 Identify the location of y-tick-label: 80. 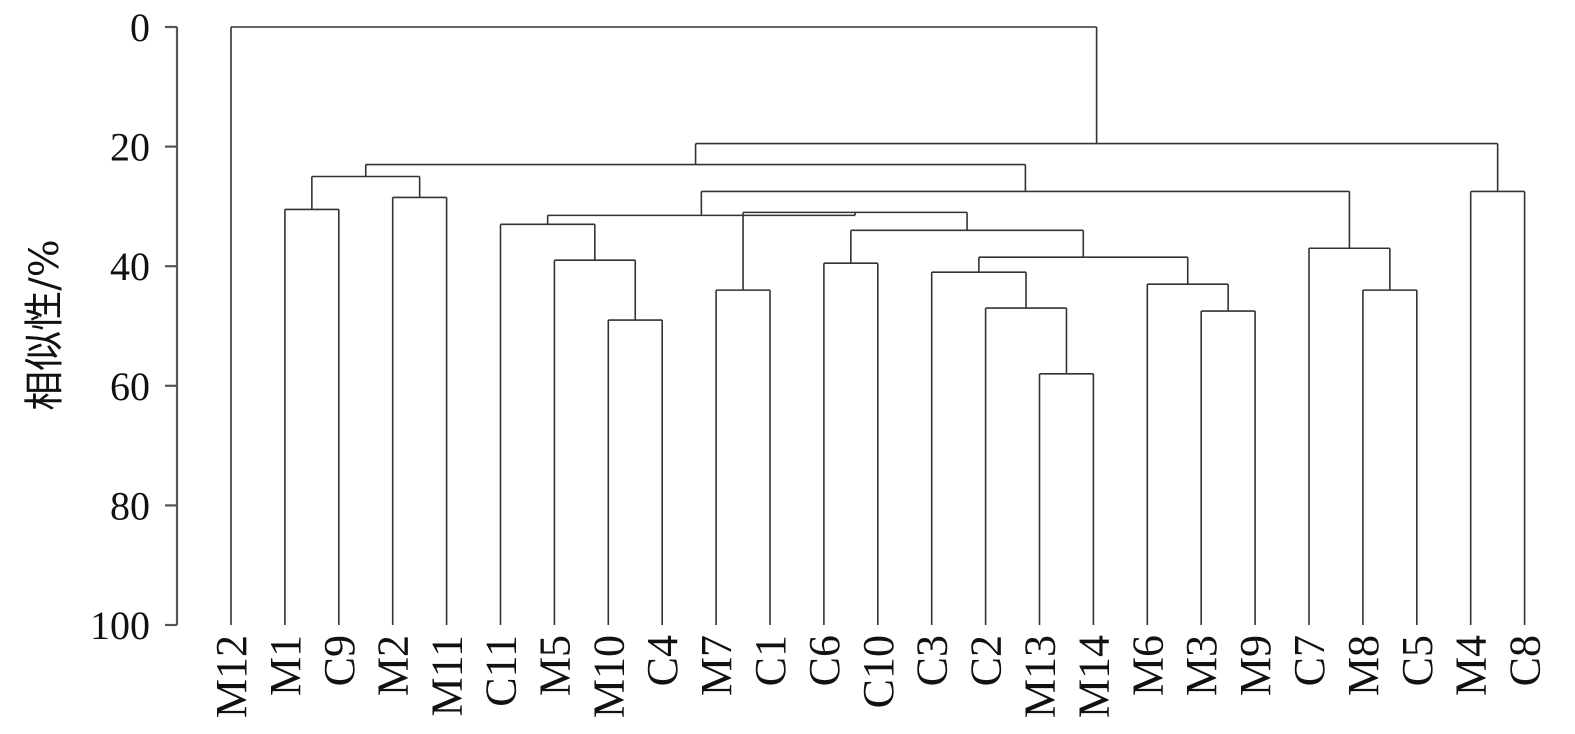
(130, 505).